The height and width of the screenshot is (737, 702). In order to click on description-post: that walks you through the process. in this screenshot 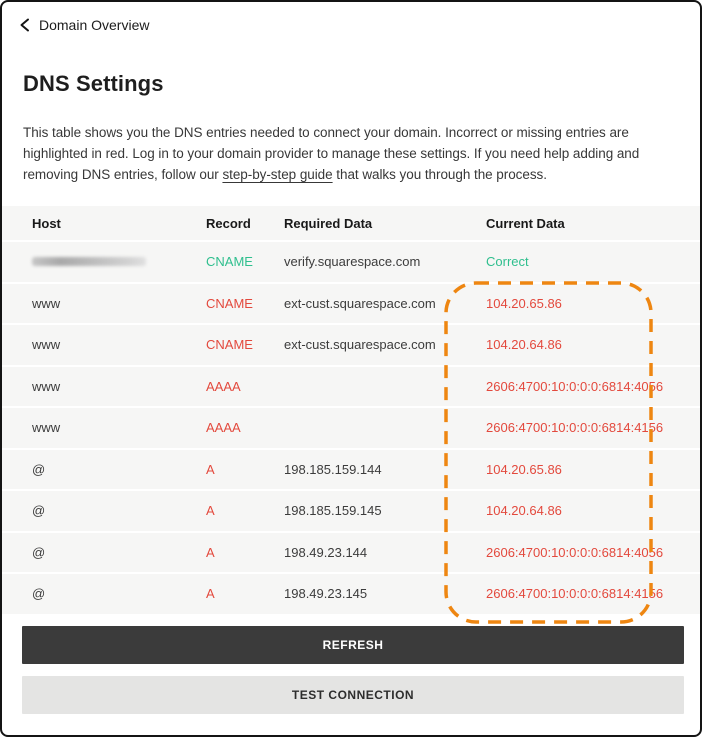, I will do `click(439, 174)`.